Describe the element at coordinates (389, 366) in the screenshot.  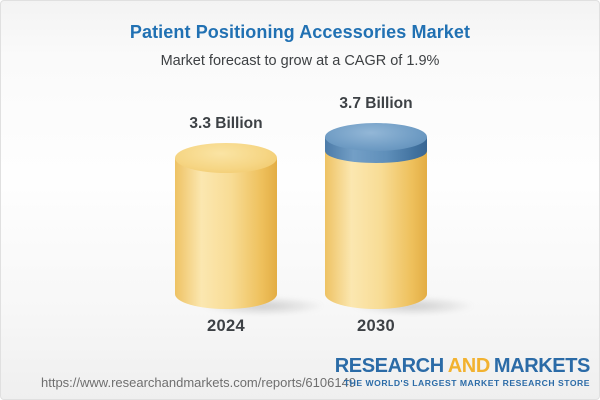
I see `brand-word-research: RESEARCH` at that location.